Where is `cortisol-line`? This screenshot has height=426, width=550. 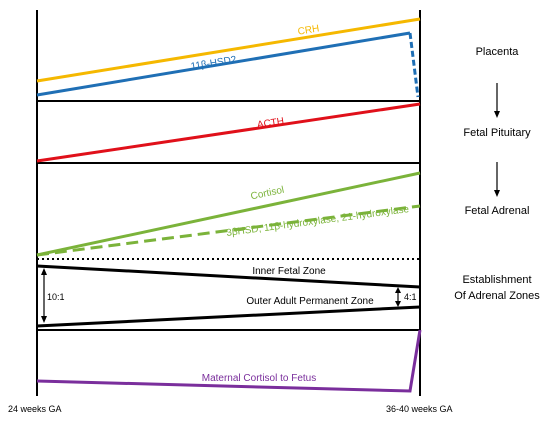
cortisol-line is located at coordinates (228, 214).